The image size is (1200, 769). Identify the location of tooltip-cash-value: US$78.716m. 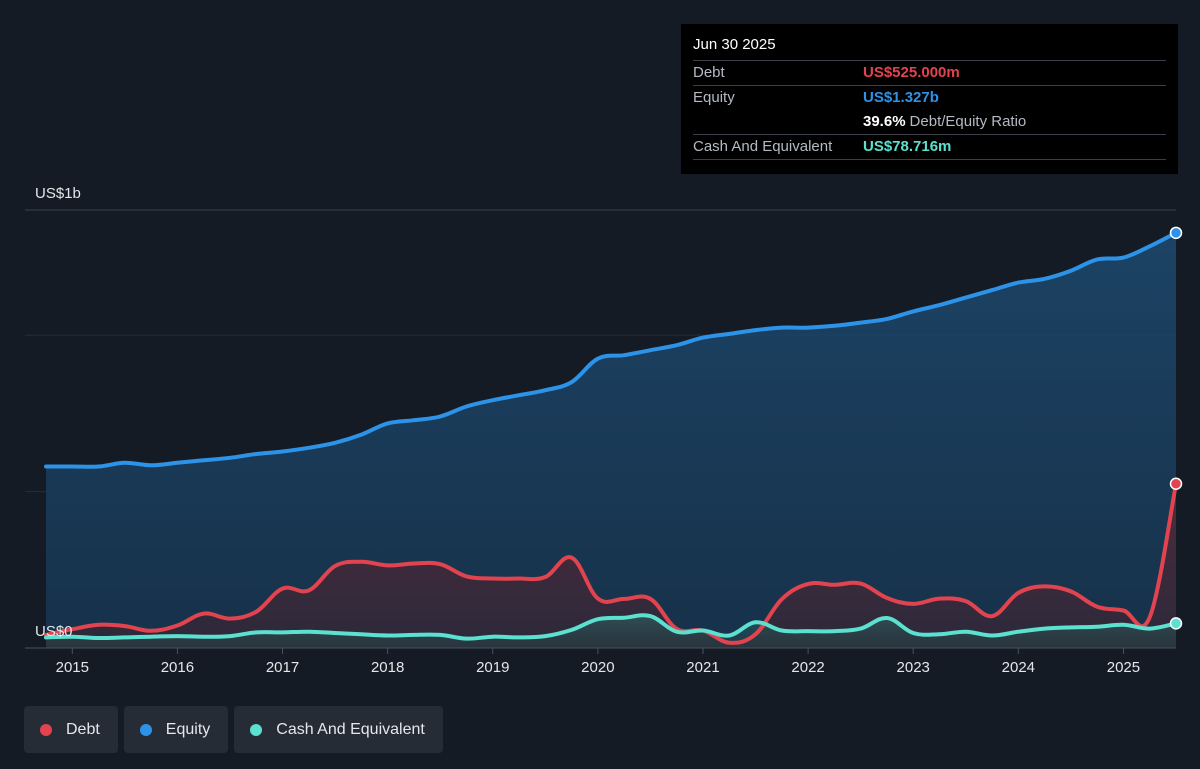
(907, 146).